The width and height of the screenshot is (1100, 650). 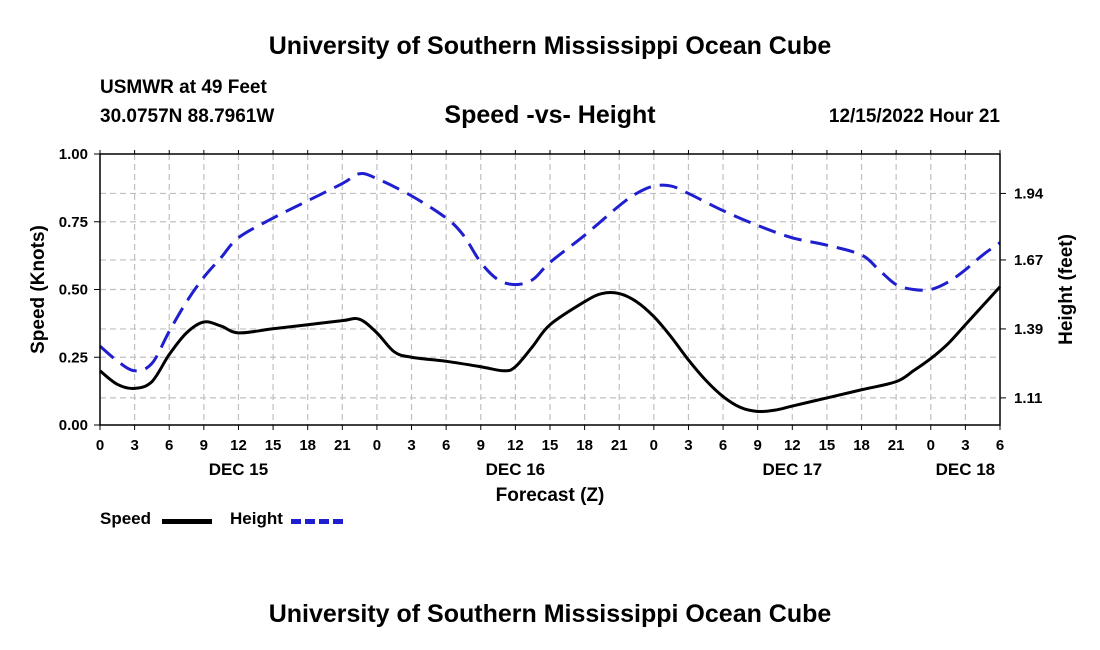 What do you see at coordinates (187, 116) in the screenshot?
I see `station-coordinates: 30.0757N 88.7961W` at bounding box center [187, 116].